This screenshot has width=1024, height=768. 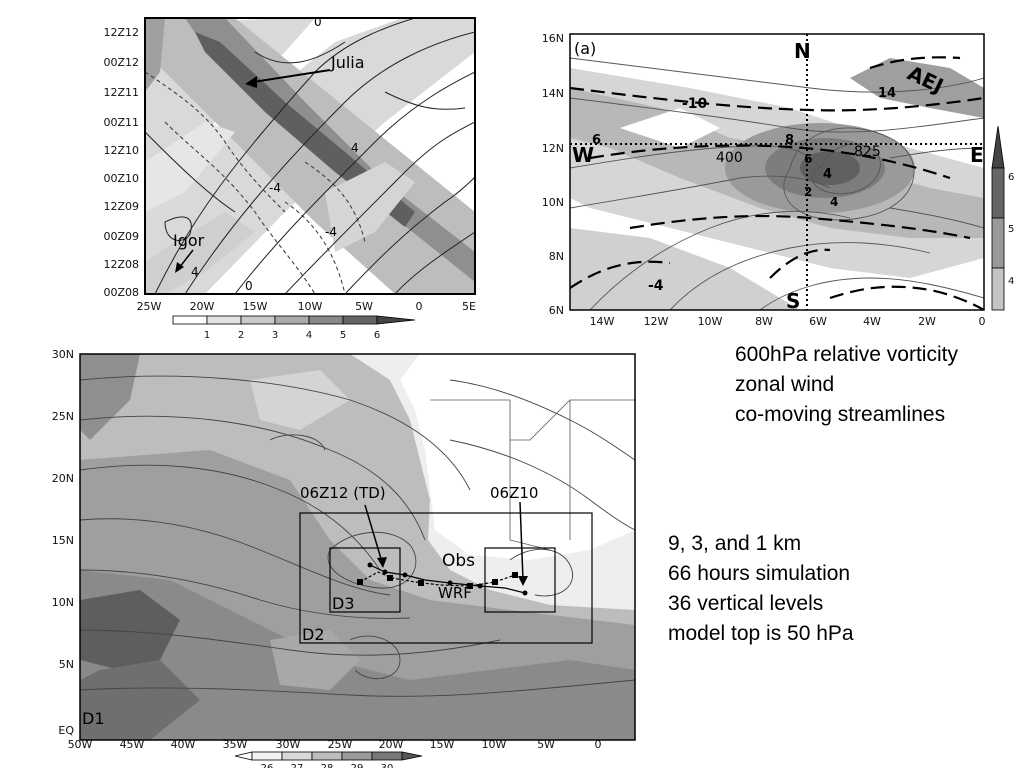 I want to click on caption-line: 66 hours simulation, so click(x=759, y=573).